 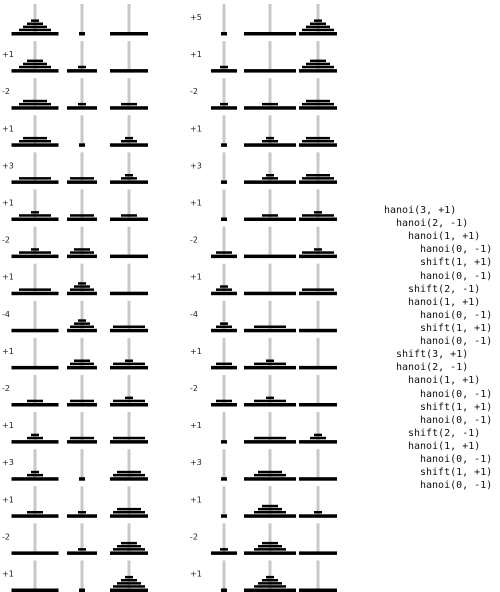 I want to click on trace-line: shift(1, +1), so click(x=456, y=328).